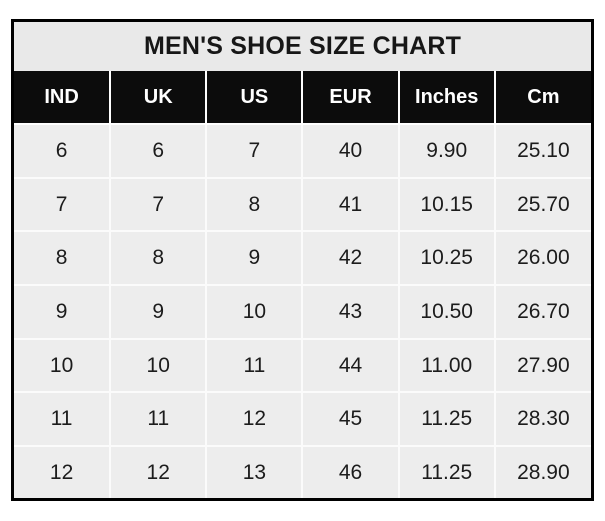 The width and height of the screenshot is (605, 521). Describe the element at coordinates (254, 98) in the screenshot. I see `column-header-us: US` at that location.